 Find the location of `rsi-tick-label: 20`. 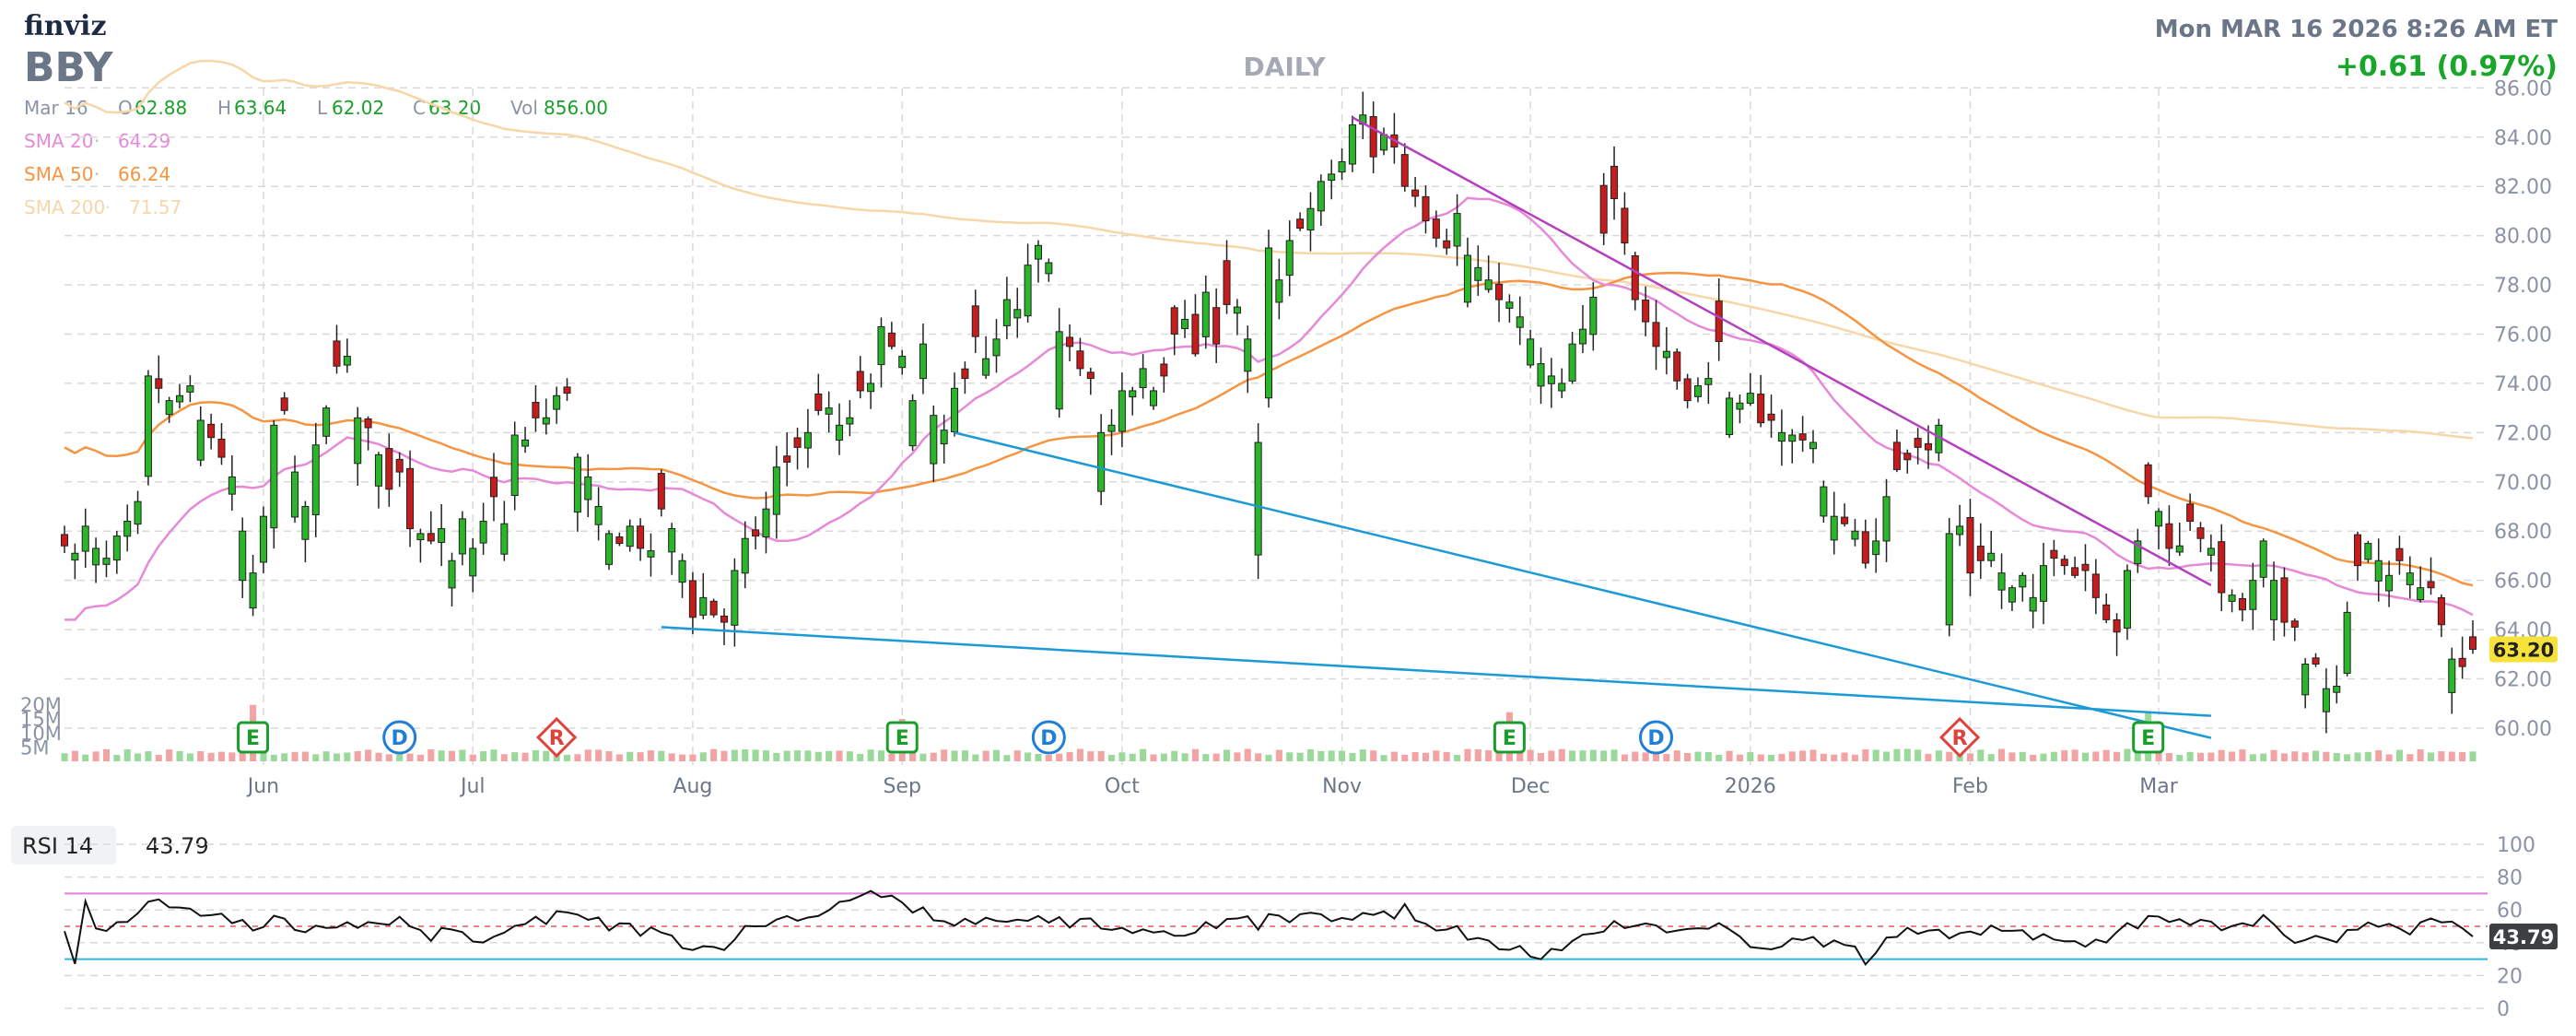

rsi-tick-label: 20 is located at coordinates (2510, 977).